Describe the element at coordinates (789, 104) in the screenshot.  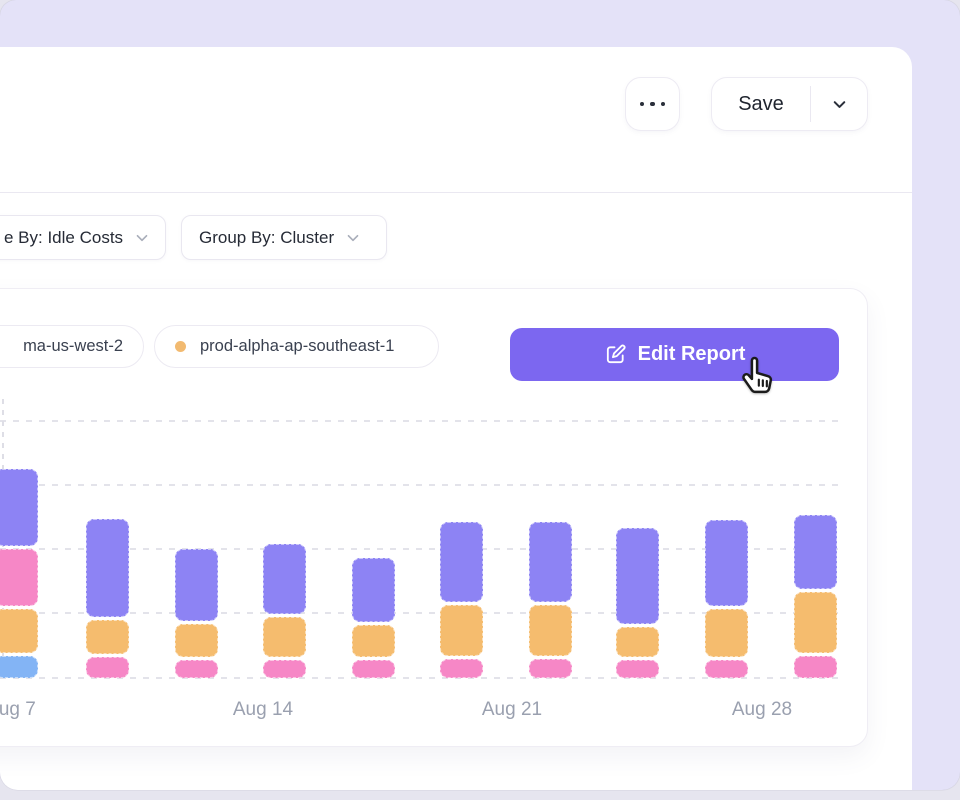
I see `save-split-button: Save` at that location.